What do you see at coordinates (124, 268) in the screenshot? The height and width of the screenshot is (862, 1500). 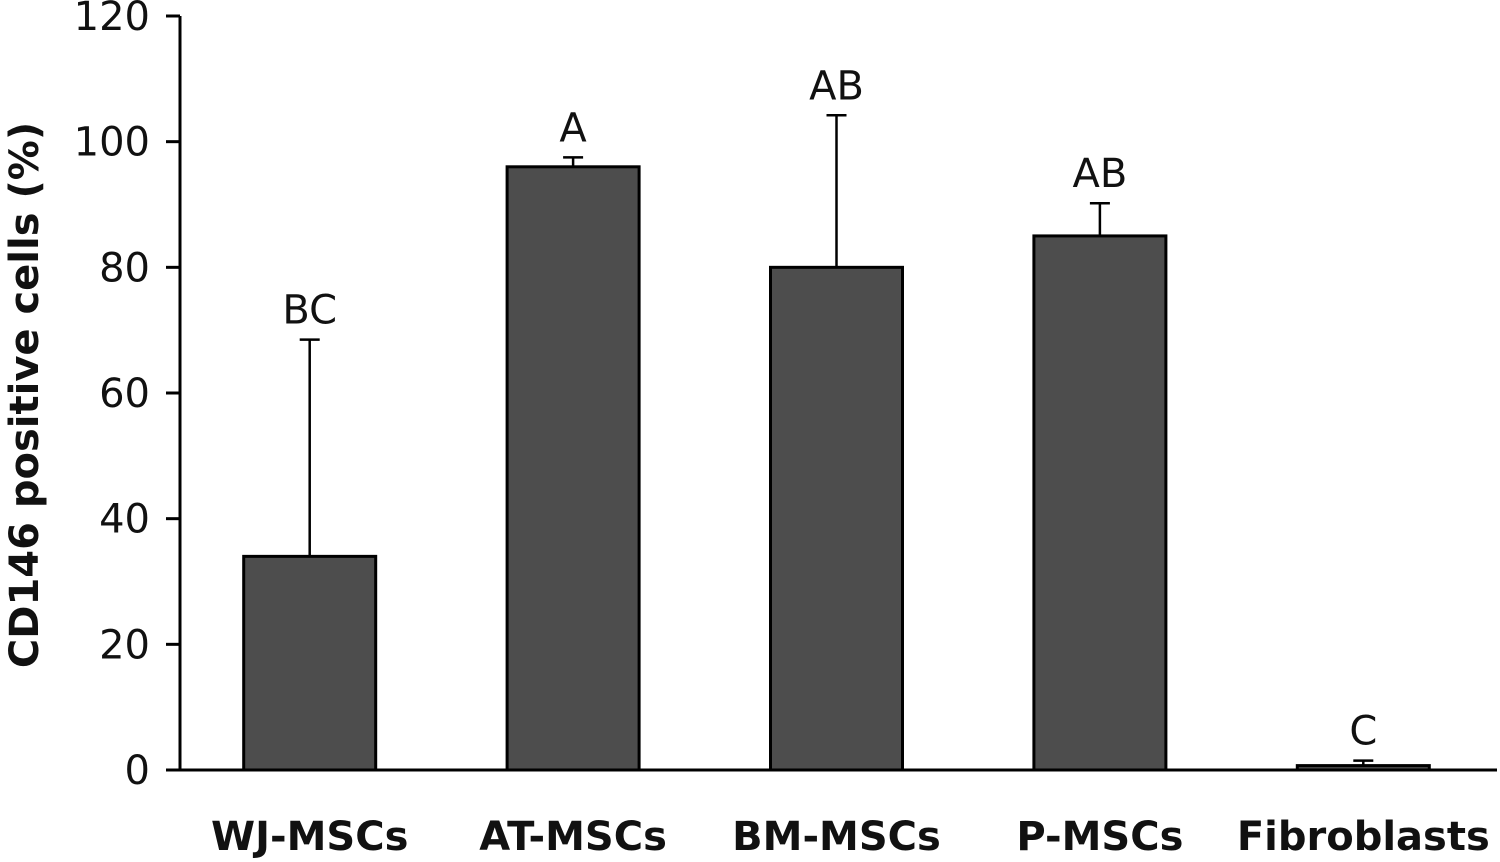 I see `y-tick-label-80: 80` at bounding box center [124, 268].